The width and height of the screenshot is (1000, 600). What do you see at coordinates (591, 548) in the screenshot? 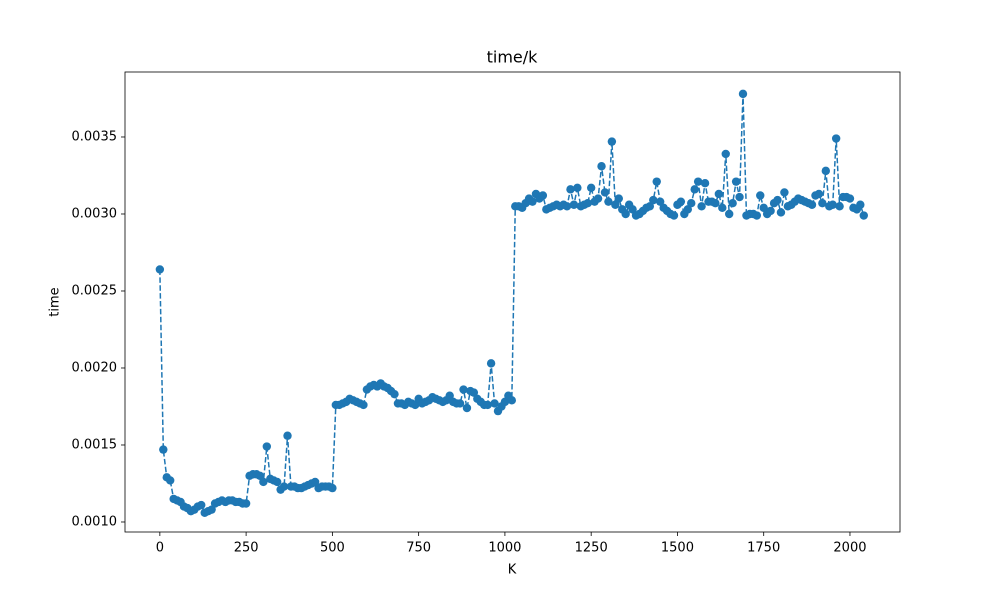
I see `x-tick-label: 1250` at bounding box center [591, 548].